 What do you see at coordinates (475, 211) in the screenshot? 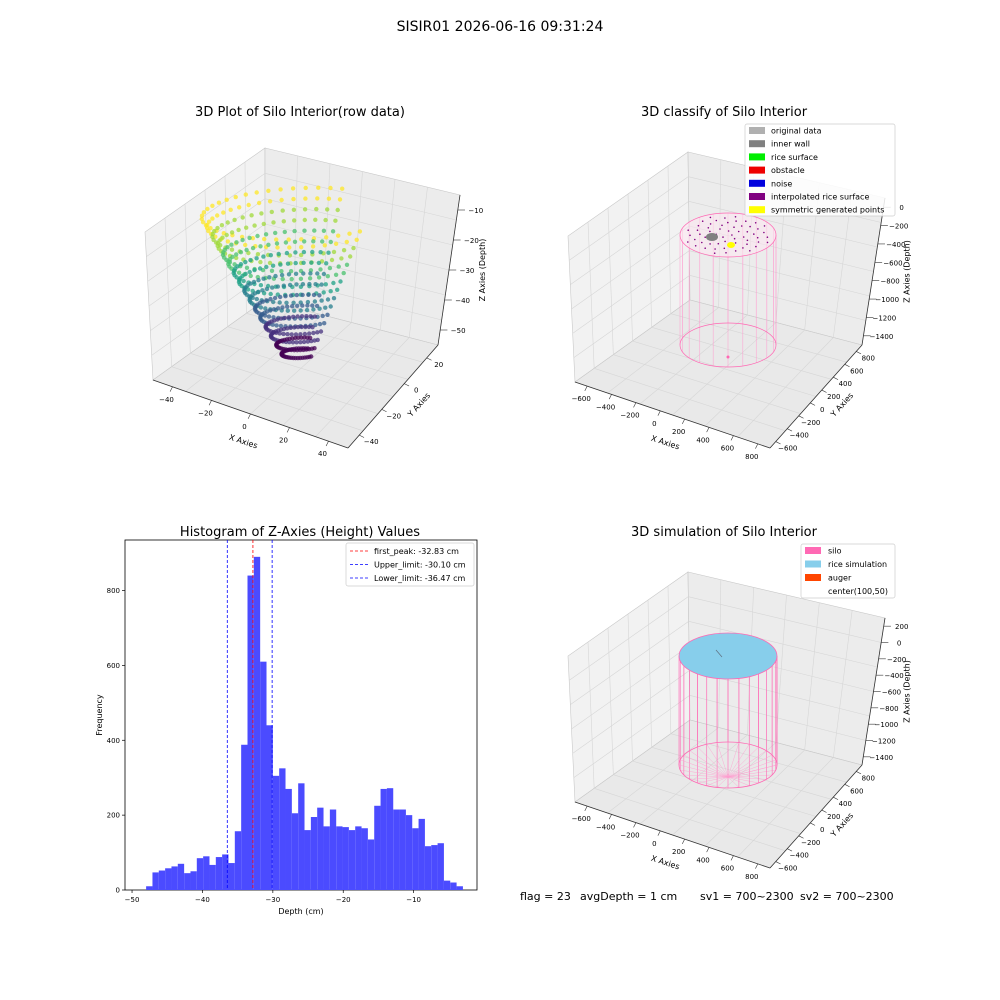
I see `p1-z-tick-label: −10` at bounding box center [475, 211].